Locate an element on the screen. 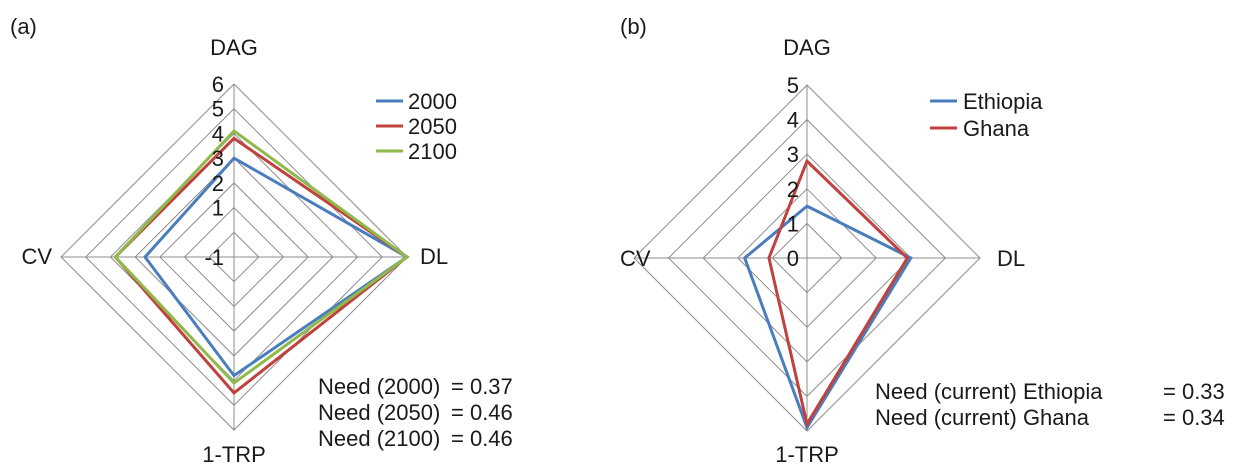 This screenshot has width=1243, height=466. panel-label: (b) is located at coordinates (633, 26).